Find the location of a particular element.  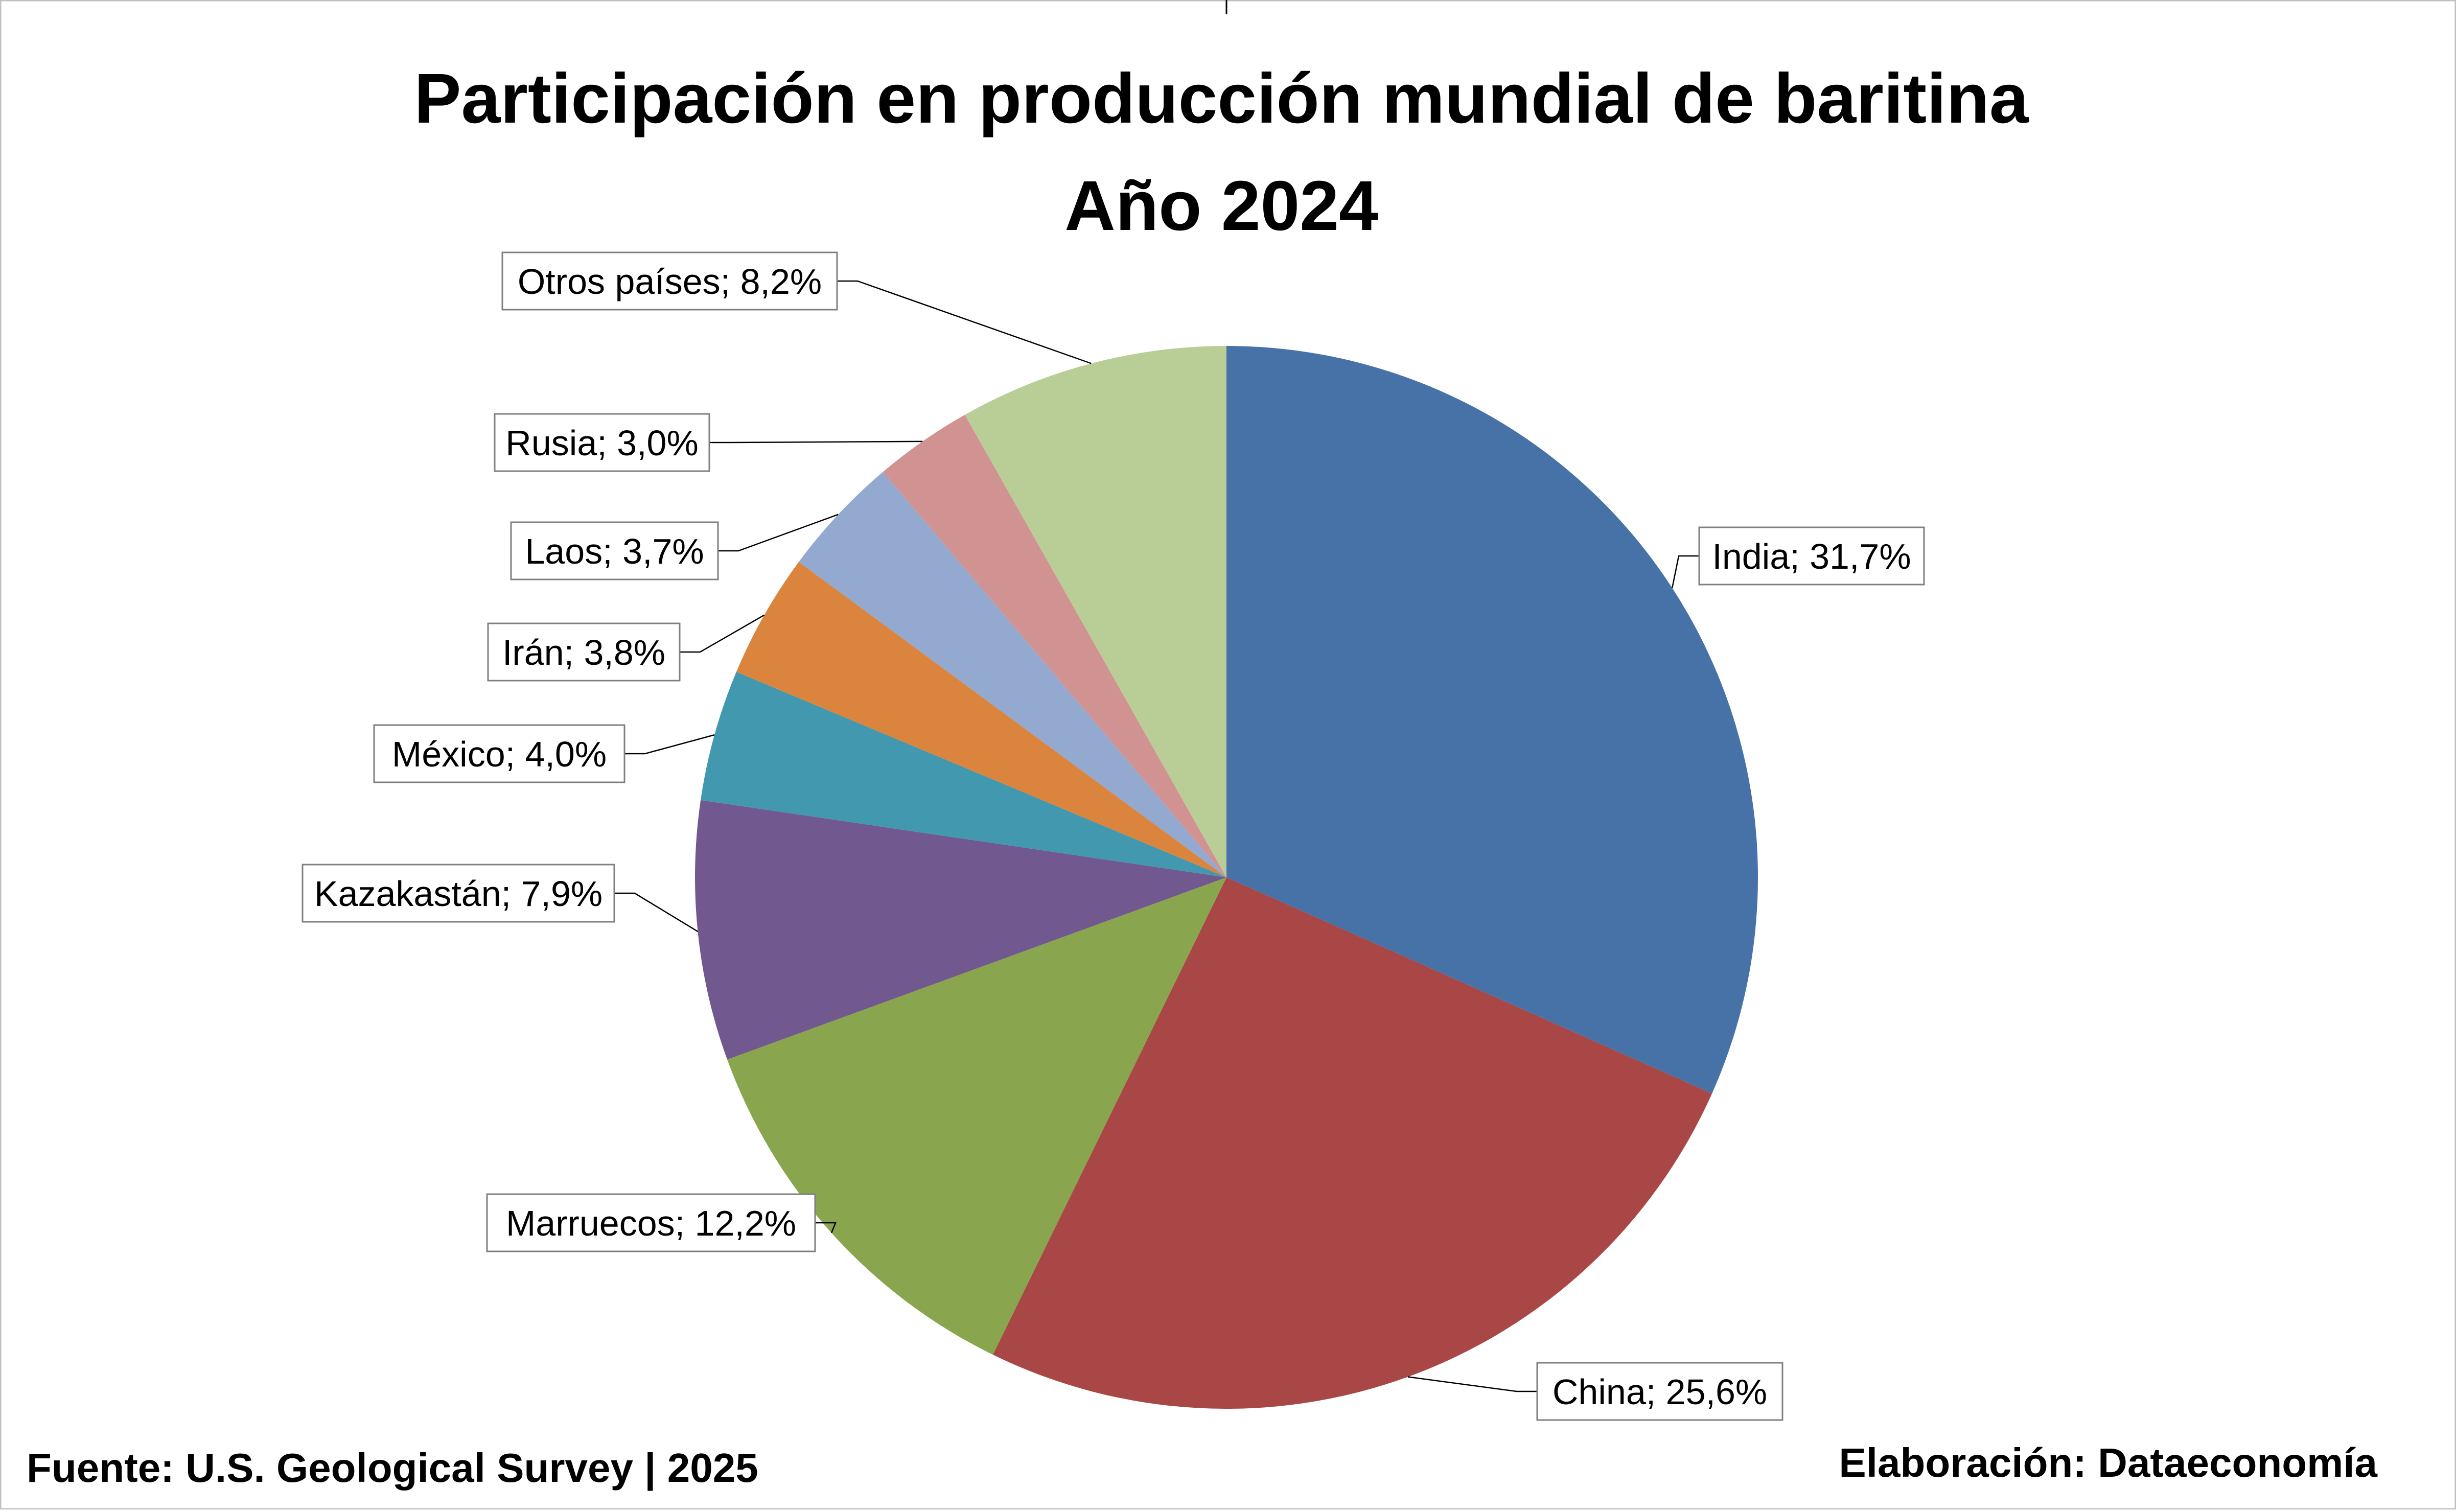

slice-marruecos is located at coordinates (976, 1116).